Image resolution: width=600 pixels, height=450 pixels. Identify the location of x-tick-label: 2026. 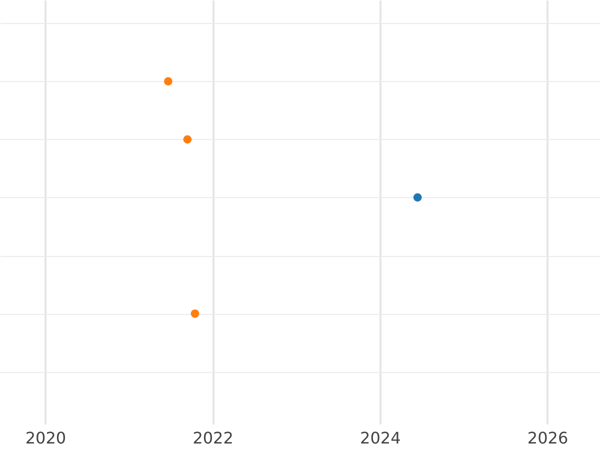
(547, 438).